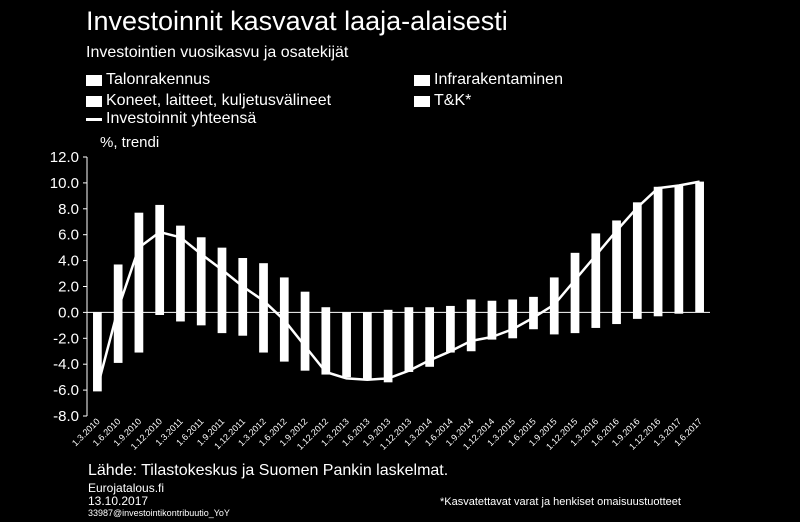 The width and height of the screenshot is (800, 522). I want to click on y-tick-label: -2.0, so click(66, 338).